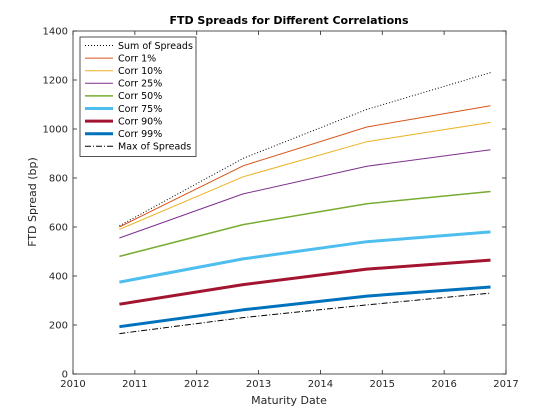 This screenshot has height=420, width=560. I want to click on x-tick-label: 2015, so click(382, 384).